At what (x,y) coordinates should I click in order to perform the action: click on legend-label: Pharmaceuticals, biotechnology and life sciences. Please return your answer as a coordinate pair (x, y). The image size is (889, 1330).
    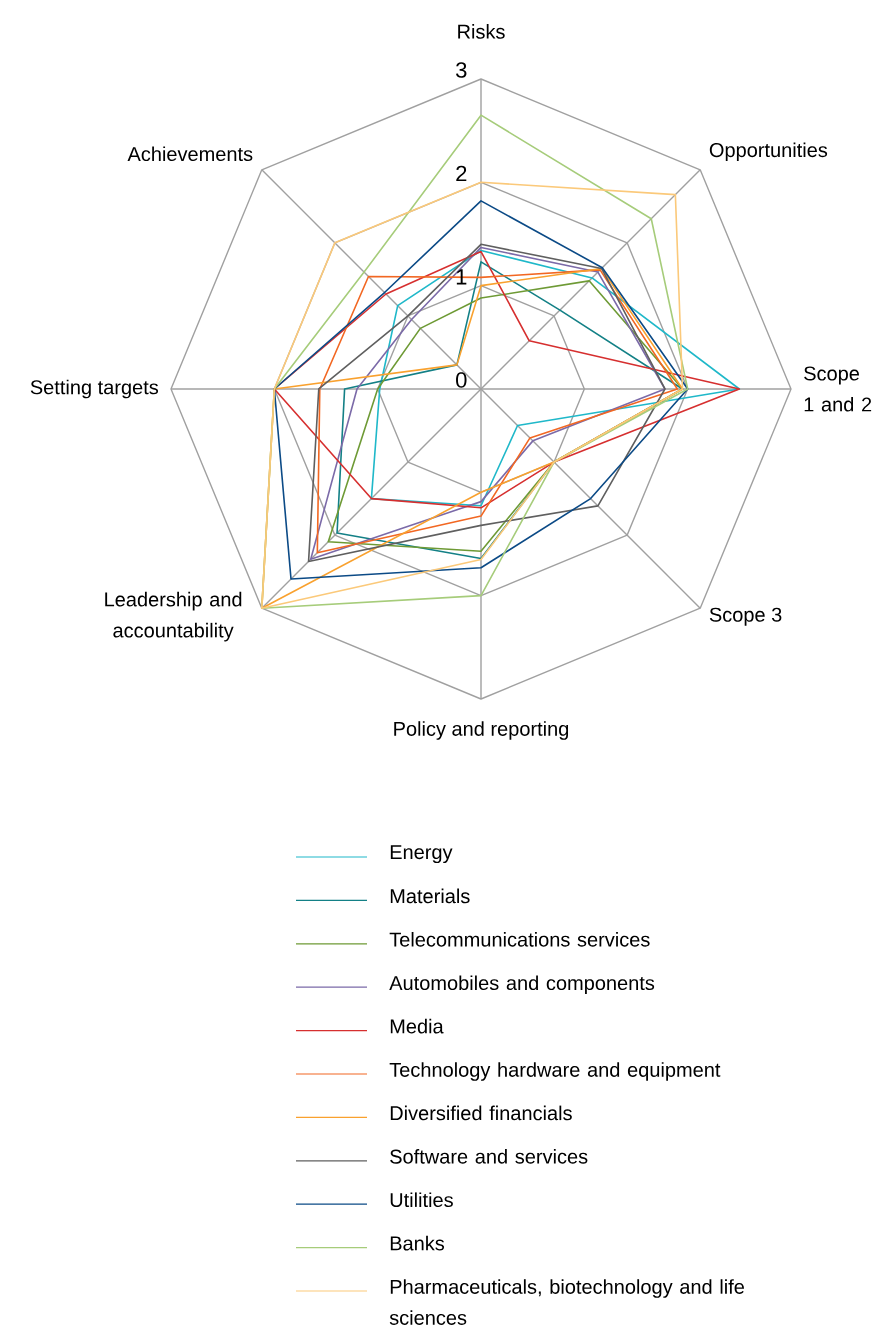
    Looking at the image, I should click on (566, 1302).